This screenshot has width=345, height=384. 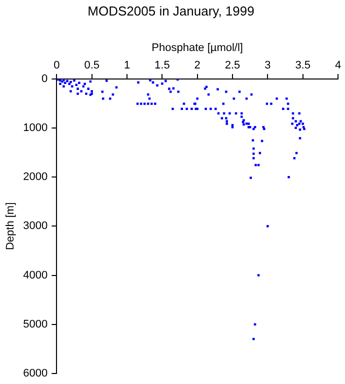 I want to click on x-tick-label: 2, so click(x=197, y=65).